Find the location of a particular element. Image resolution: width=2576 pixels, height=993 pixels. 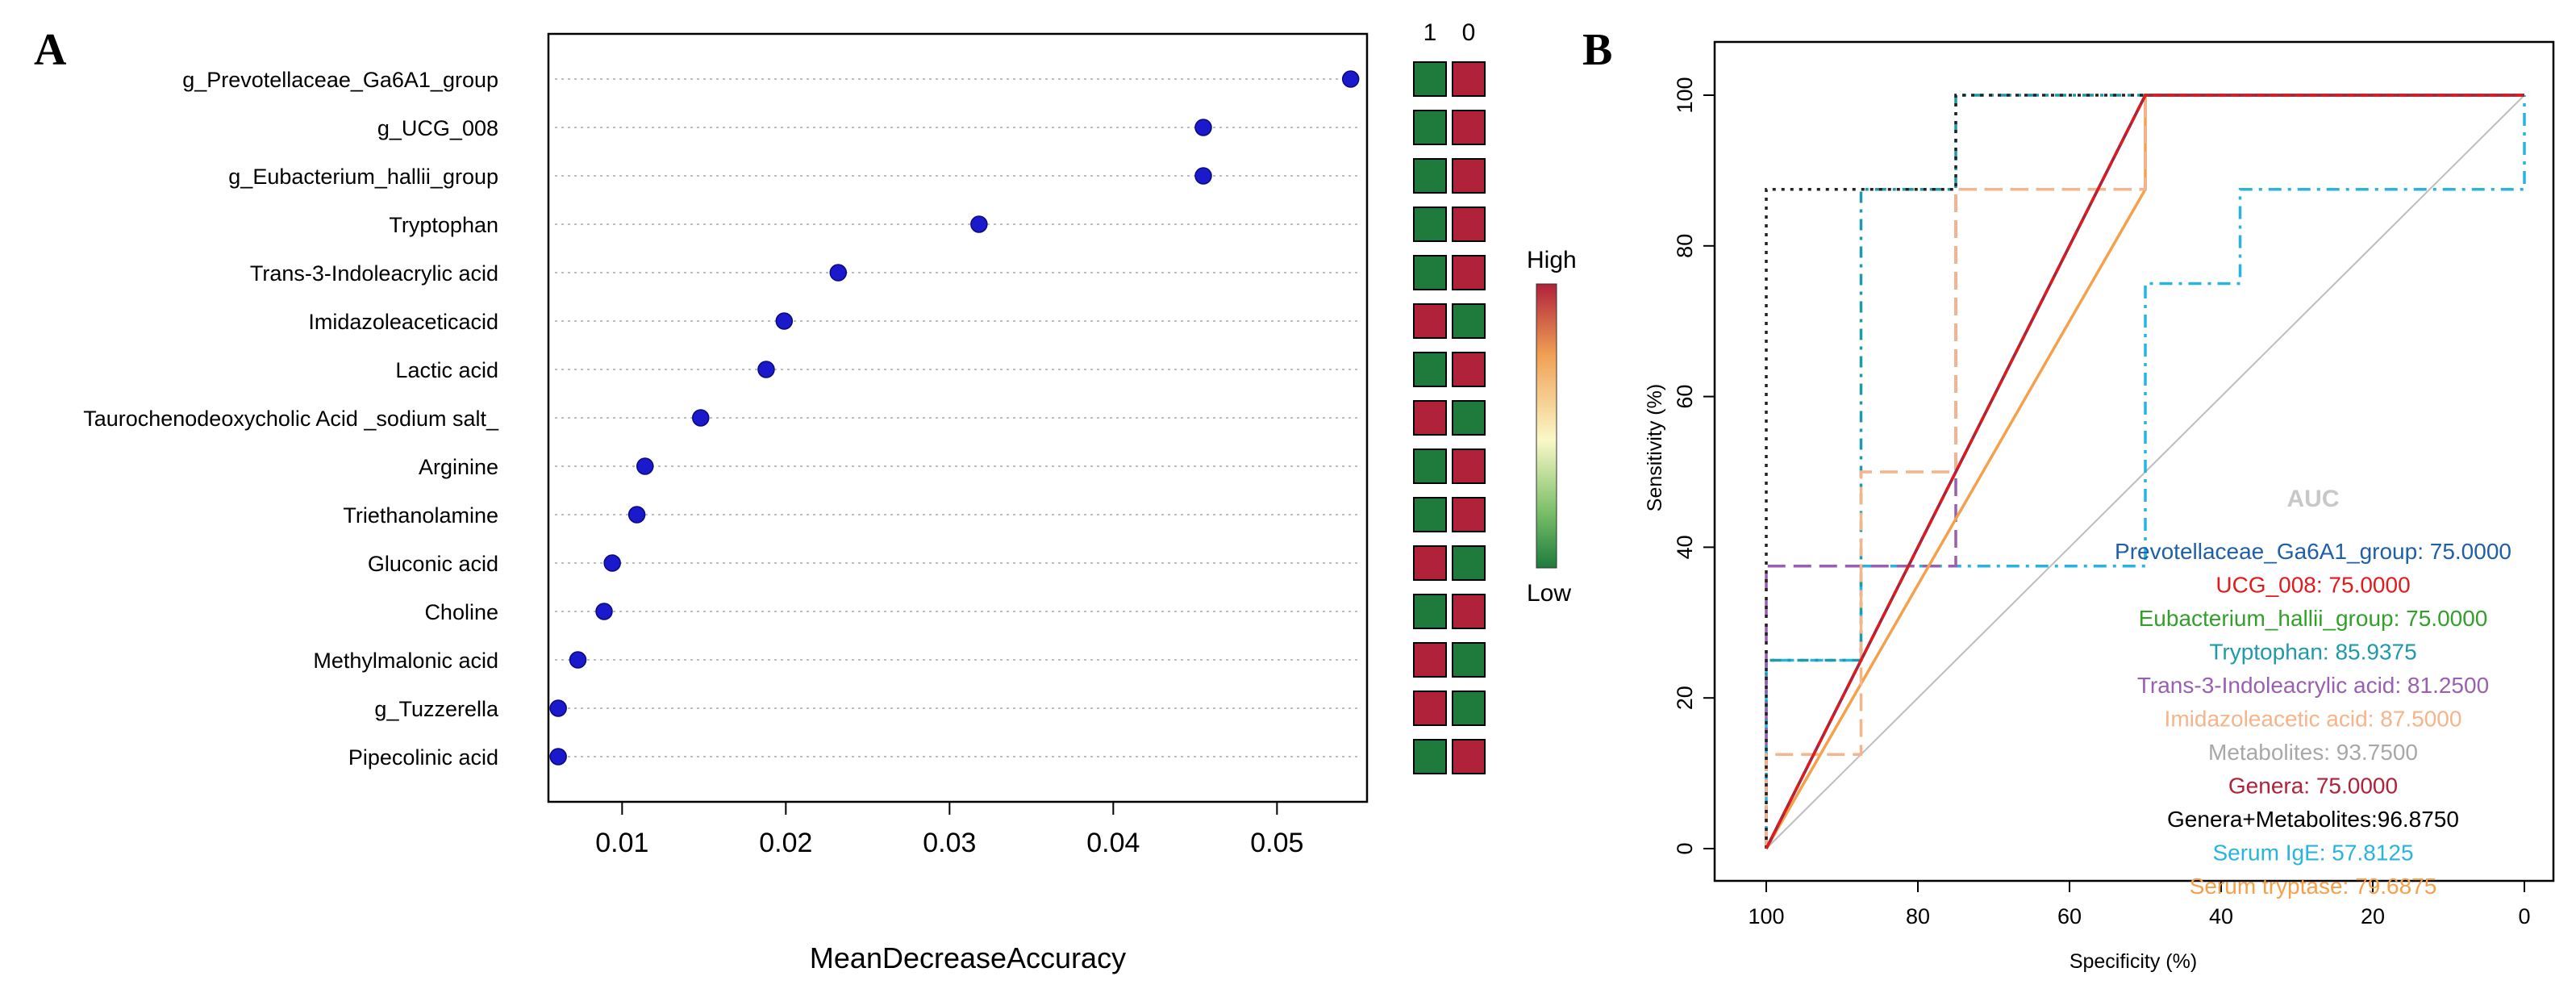

category-label: Trans-3-Indoleacrylic acid is located at coordinates (374, 273).